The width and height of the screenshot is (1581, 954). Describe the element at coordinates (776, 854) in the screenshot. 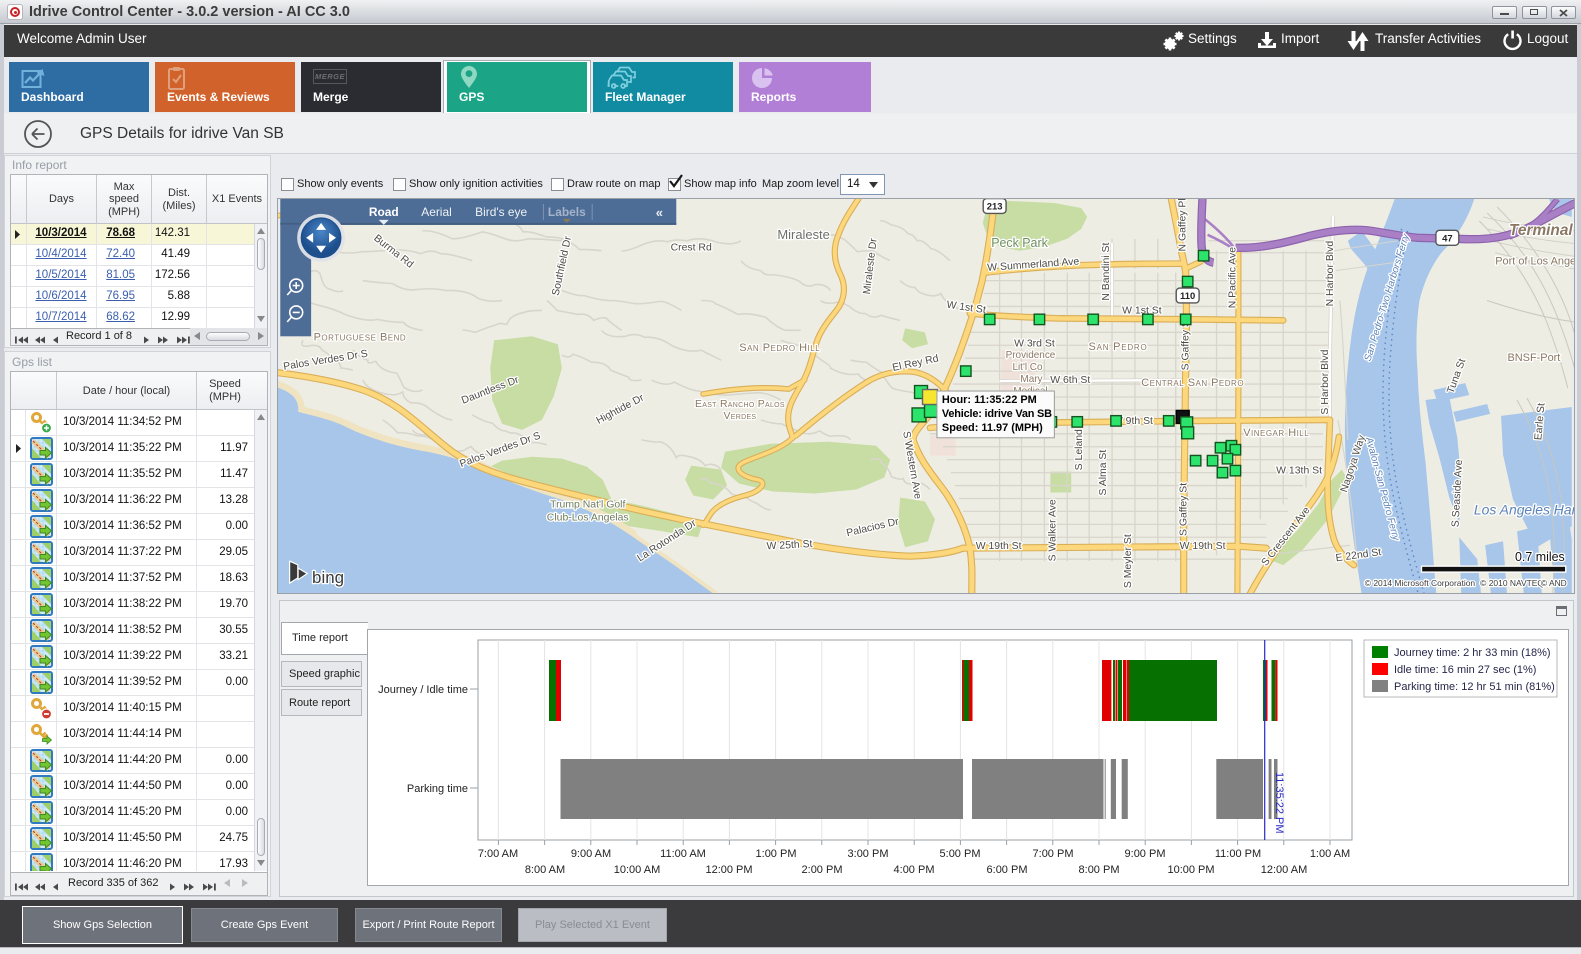

I see `svg-text: 1:00 PM` at that location.